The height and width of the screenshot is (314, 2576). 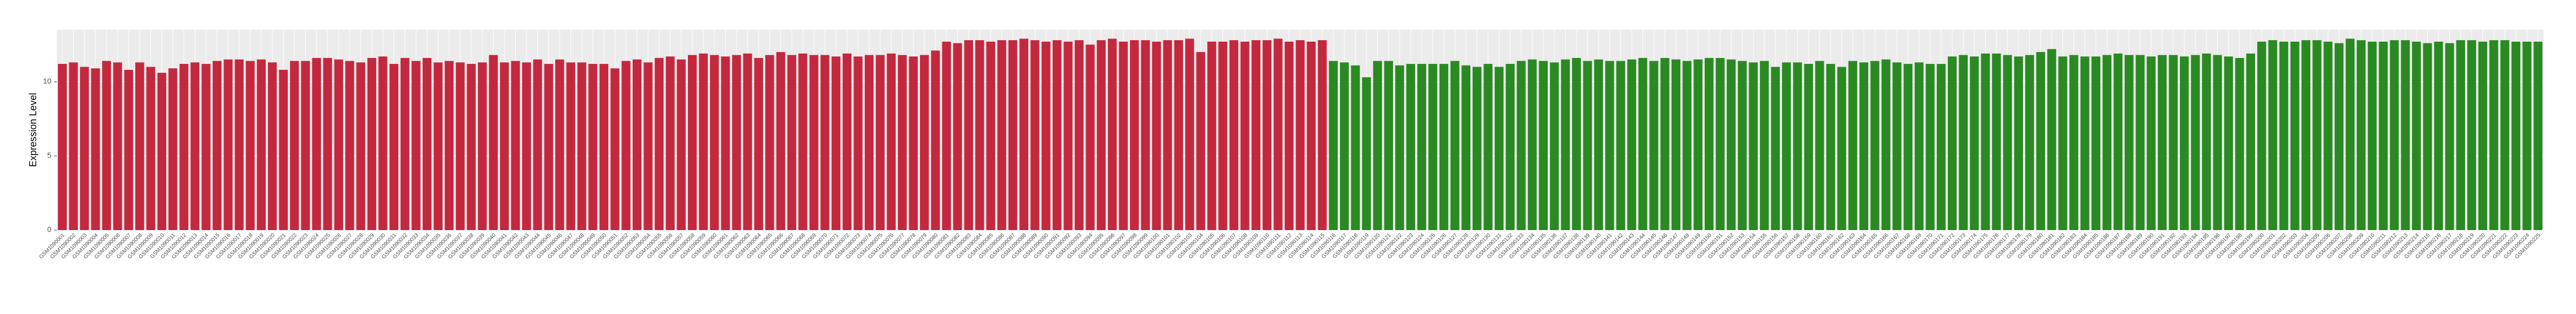 What do you see at coordinates (47, 81) in the screenshot?
I see `y-tick-label: 10` at bounding box center [47, 81].